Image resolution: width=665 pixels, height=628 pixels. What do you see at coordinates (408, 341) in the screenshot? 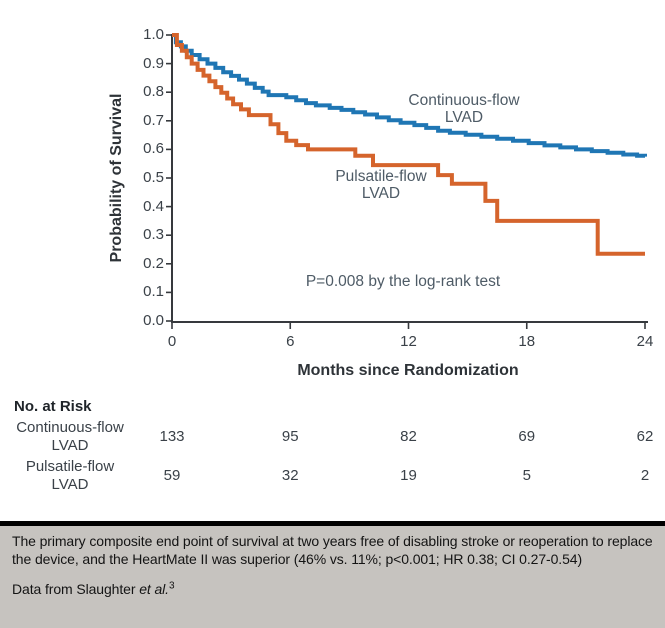
I see `x-tick-label-12: 12` at bounding box center [408, 341].